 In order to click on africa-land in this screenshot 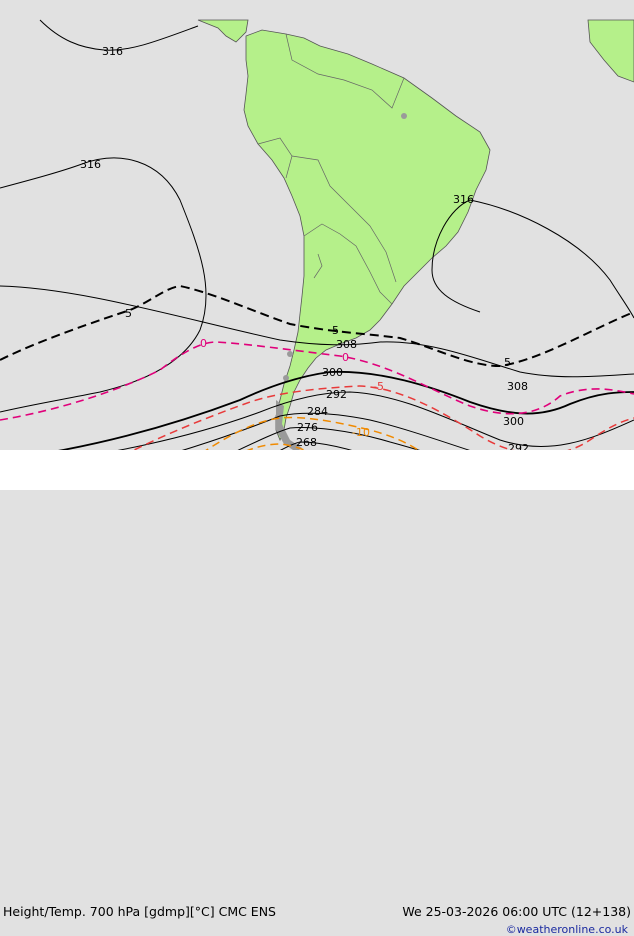, I will do `click(610, 51)`.